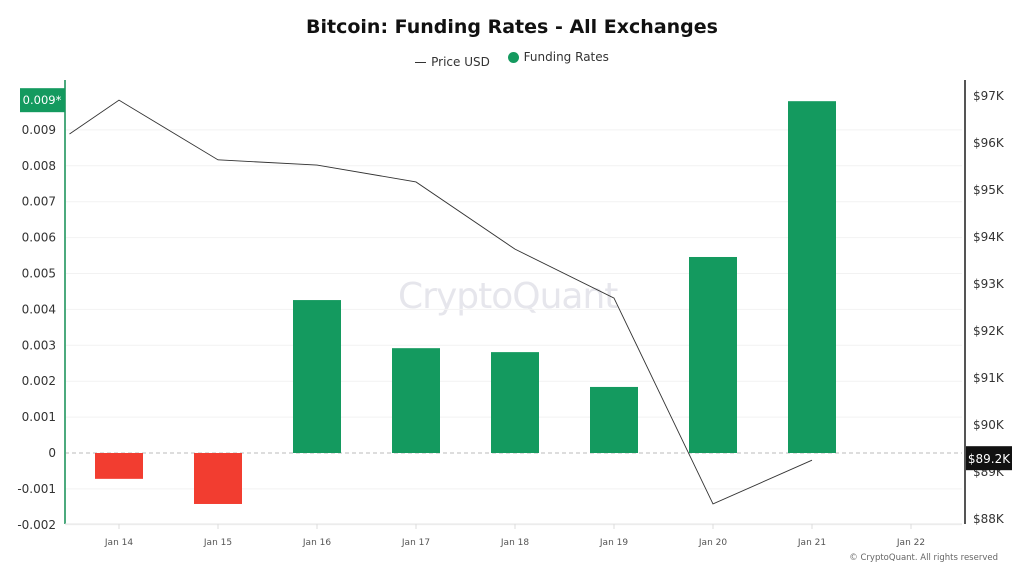  I want to click on legend-item-funding: Funding Rates, so click(558, 57).